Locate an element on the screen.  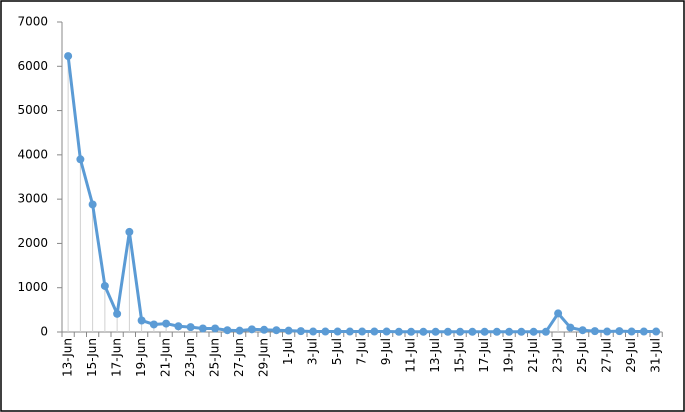
x-tick-label: 21-Jun is located at coordinates (166, 357).